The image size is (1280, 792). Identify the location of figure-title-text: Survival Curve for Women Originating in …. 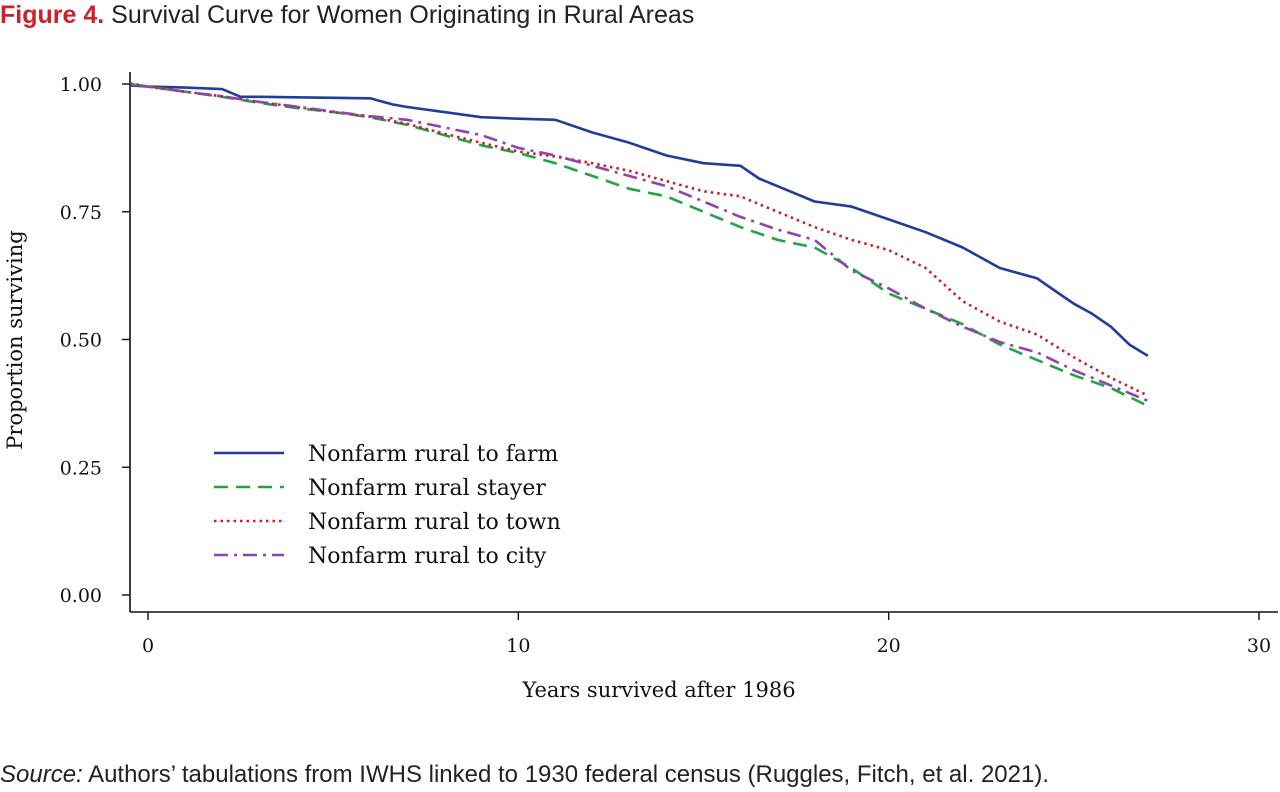
(403, 15).